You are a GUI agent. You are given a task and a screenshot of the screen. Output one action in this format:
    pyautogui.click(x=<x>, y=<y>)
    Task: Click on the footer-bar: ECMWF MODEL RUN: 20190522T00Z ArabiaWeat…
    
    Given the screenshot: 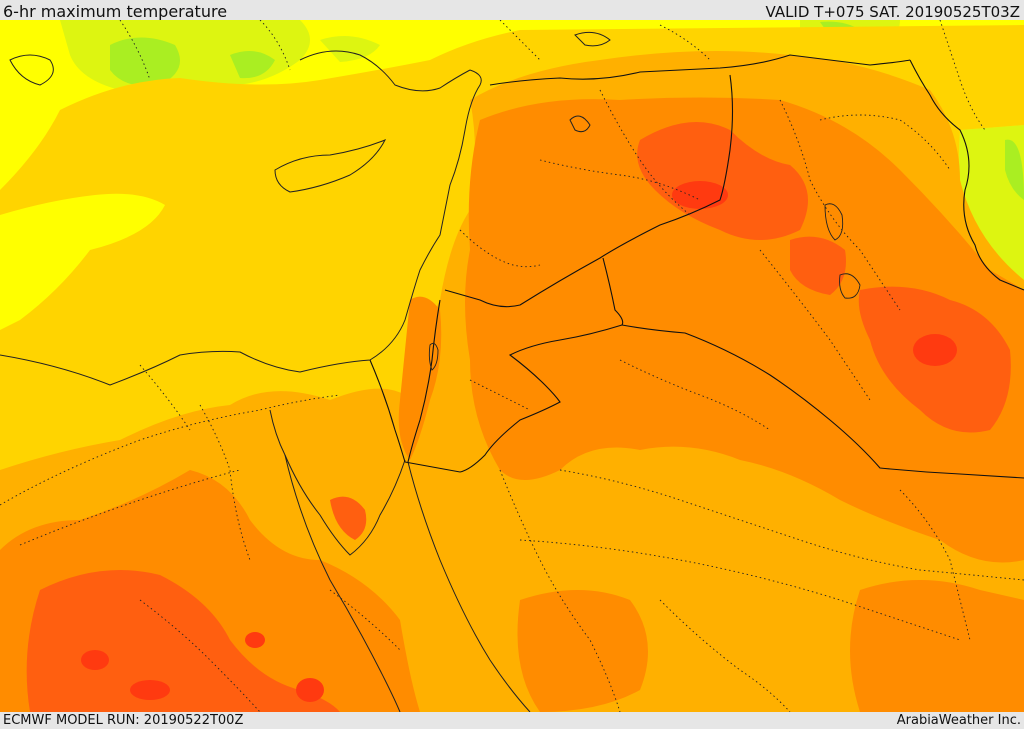 What is the action you would take?
    pyautogui.click(x=512, y=720)
    